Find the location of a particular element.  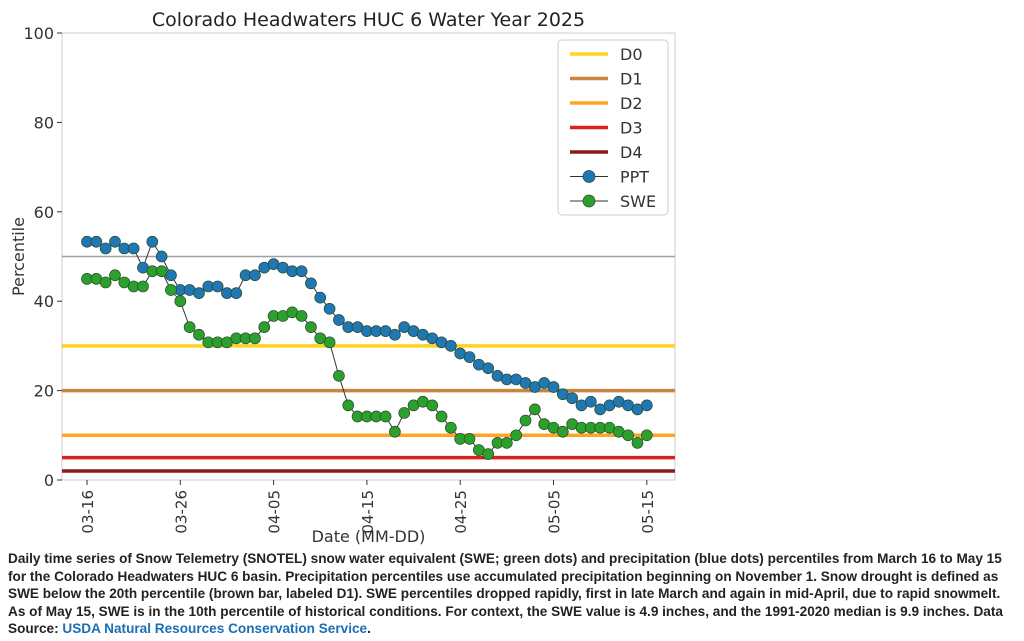

y-tick-label: 40 is located at coordinates (44, 301).